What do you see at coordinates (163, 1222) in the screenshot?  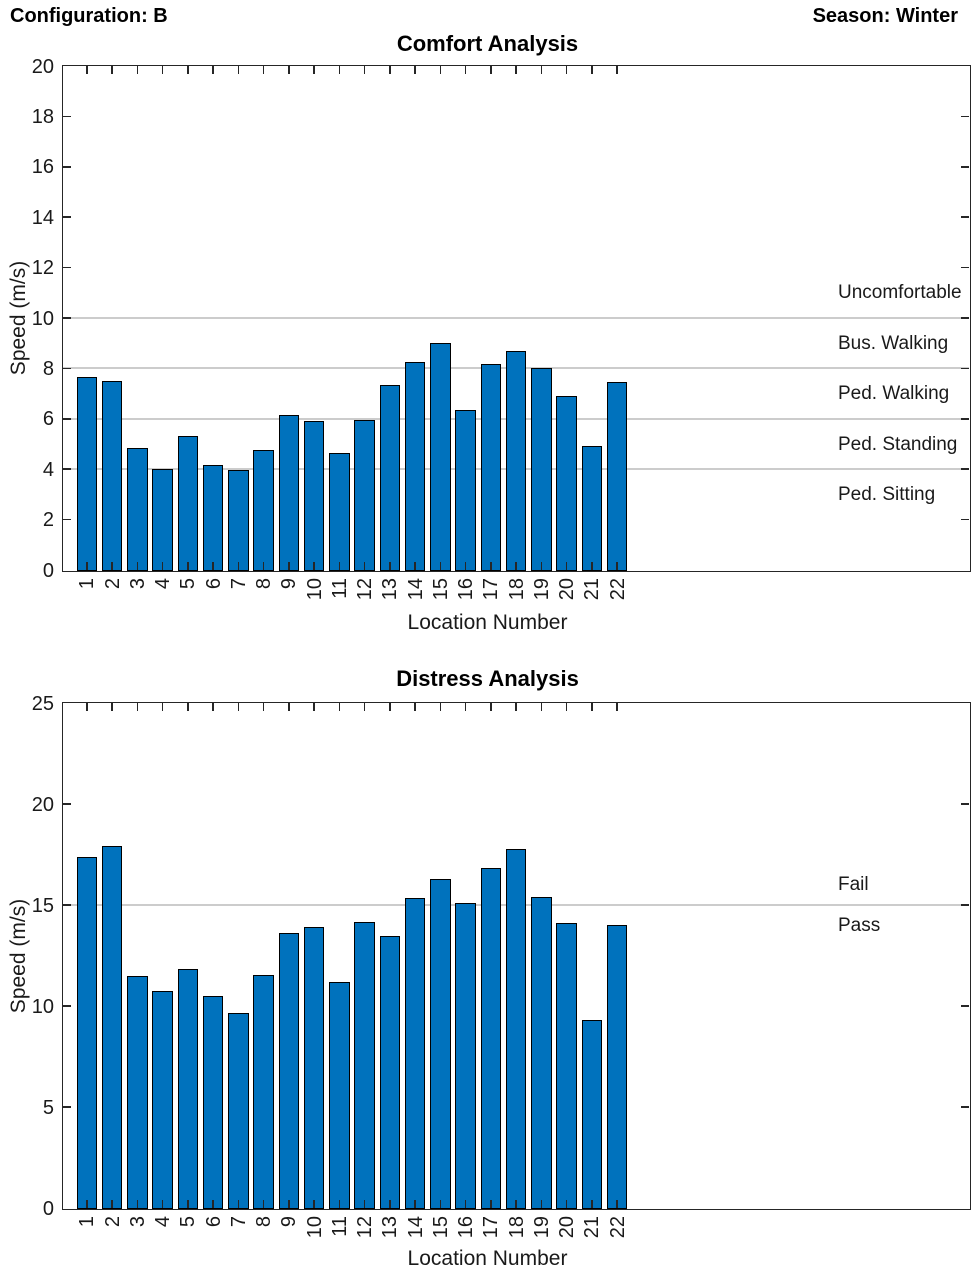 I see `x-tick-label: 4` at bounding box center [163, 1222].